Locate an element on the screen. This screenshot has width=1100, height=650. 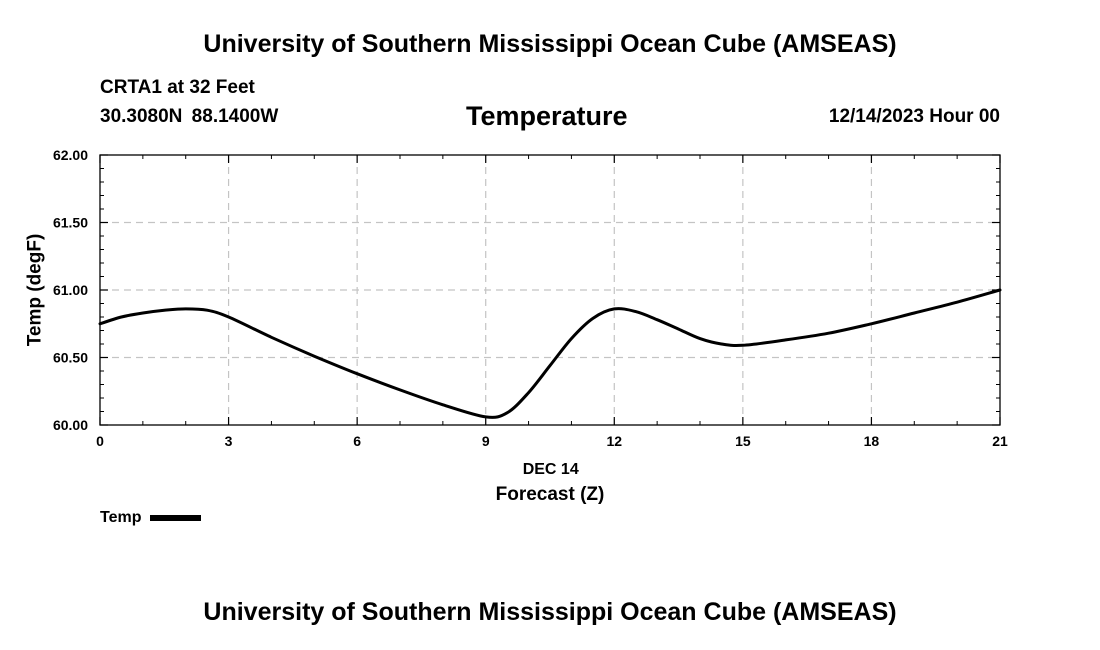
x-tick-label: 3 is located at coordinates (229, 441).